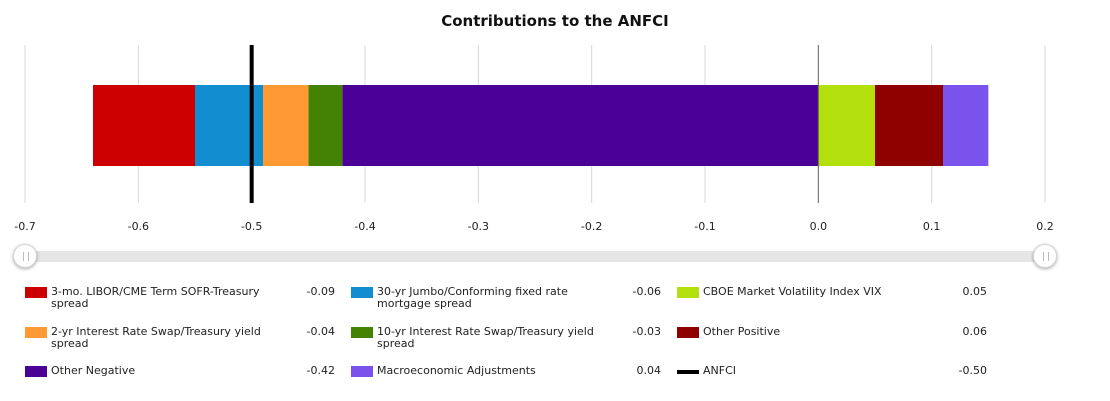 The image size is (1110, 401). I want to click on bar-segment-cboe-market-volatility-index-vix, so click(846, 125).